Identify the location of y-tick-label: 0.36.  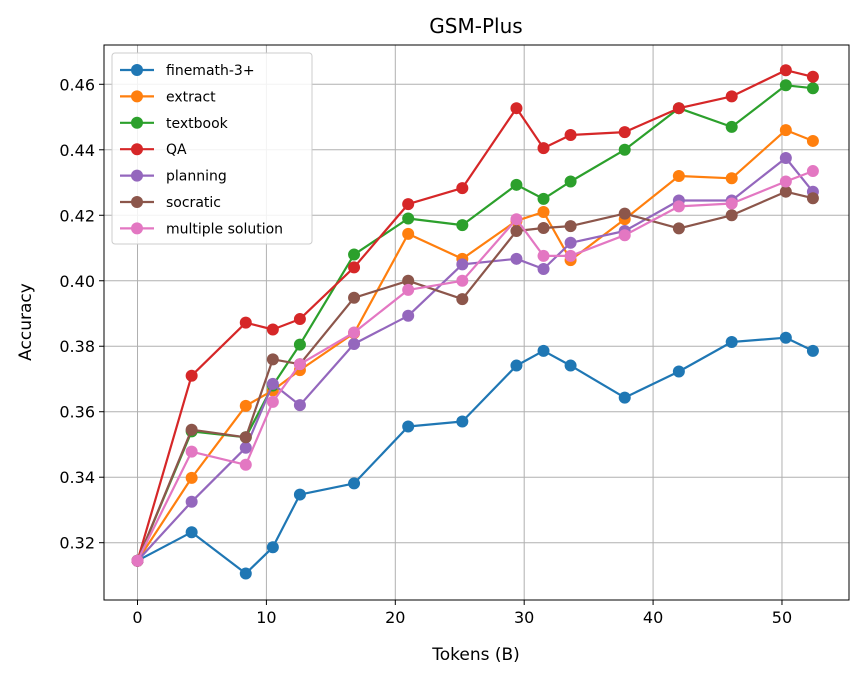
(77, 412).